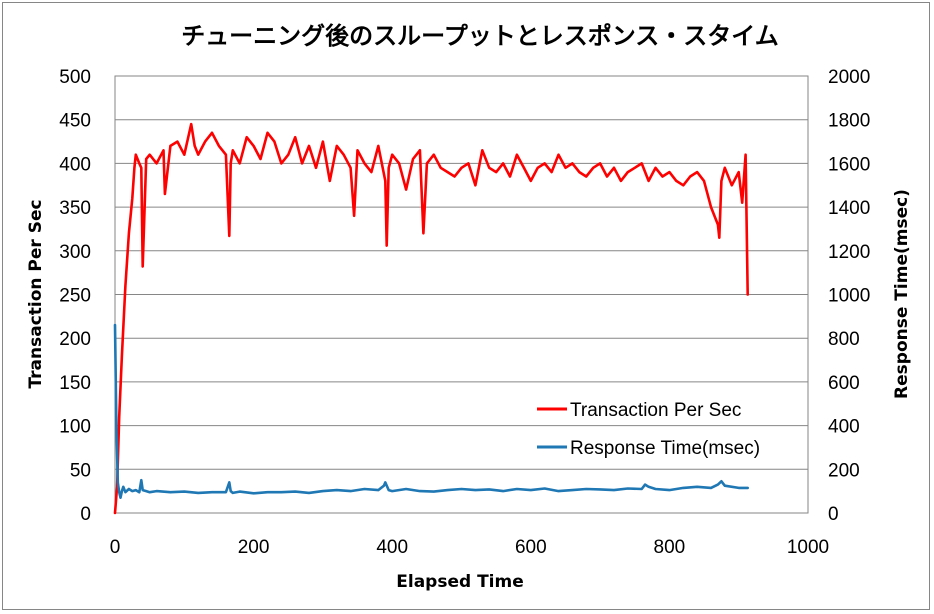  What do you see at coordinates (75, 208) in the screenshot?
I see `y-tick-label: 350` at bounding box center [75, 208].